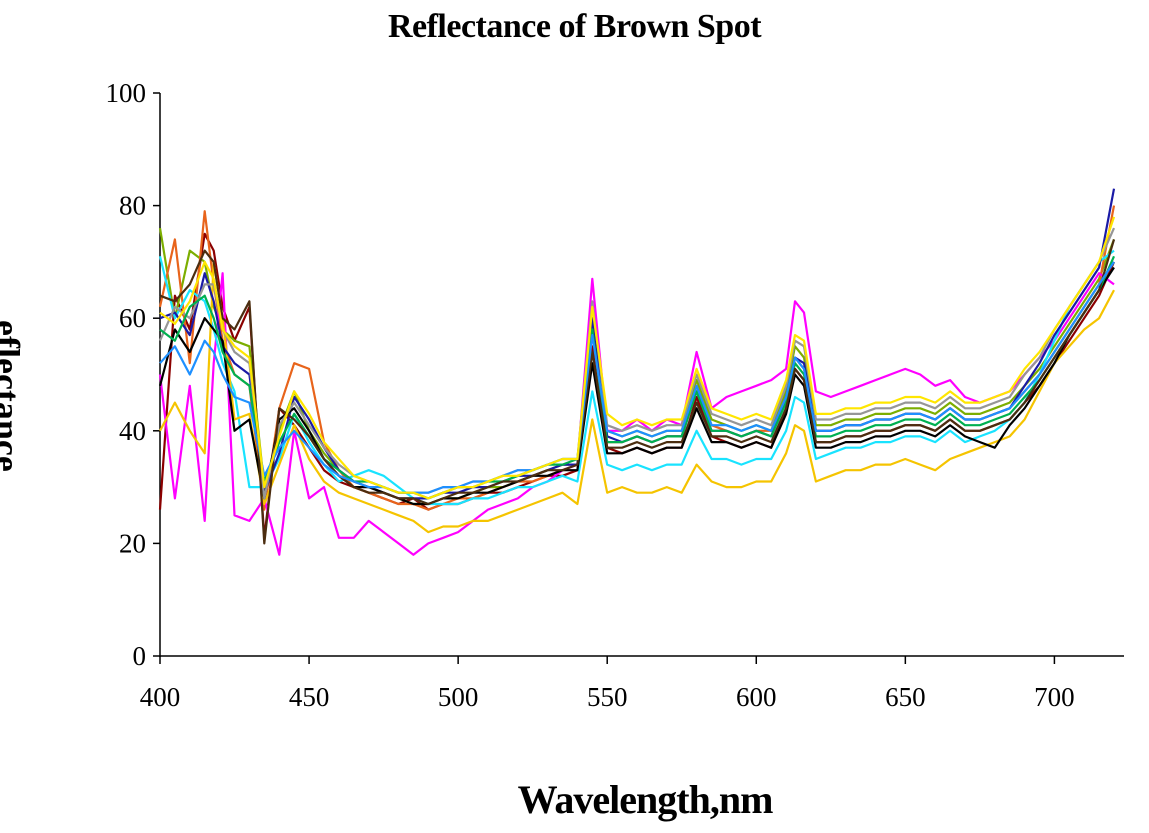  I want to click on x-axis-ticks: 400 450 500 550 600 650 700, so click(607, 684).